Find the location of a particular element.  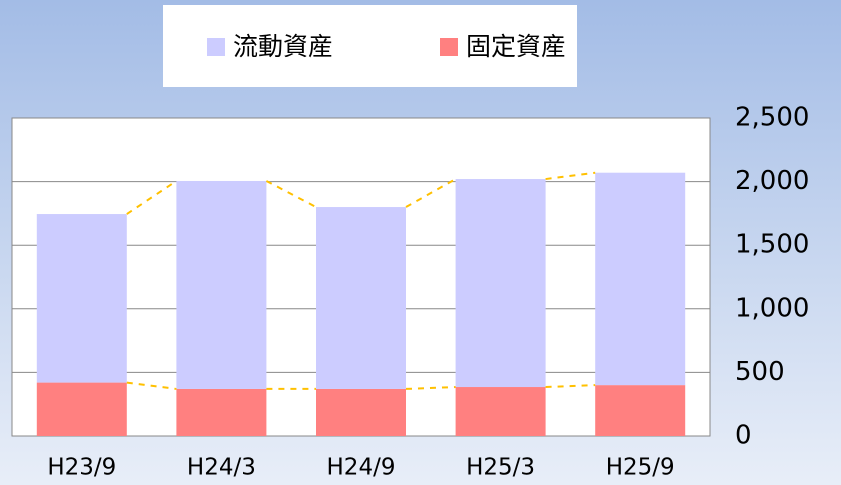

legend-label: 流動資産 is located at coordinates (283, 46).